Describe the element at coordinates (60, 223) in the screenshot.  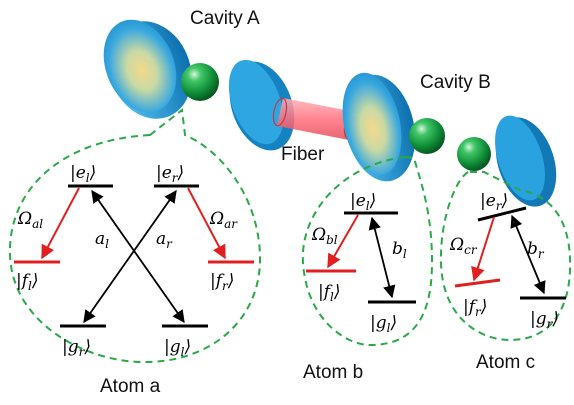
I see `omega-al-arrow` at that location.